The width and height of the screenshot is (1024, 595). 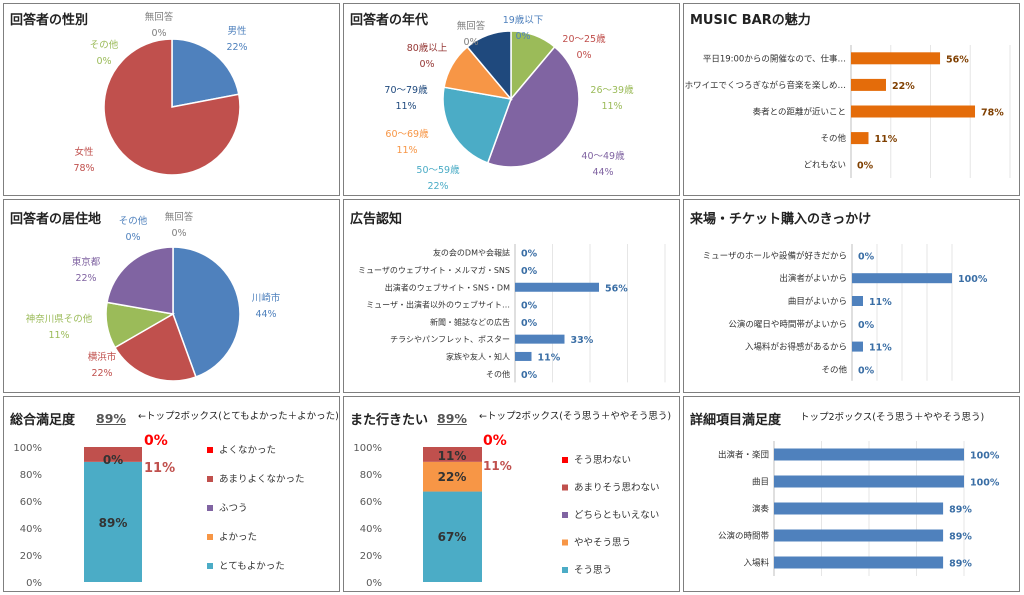 What do you see at coordinates (159, 17) in the screenshot?
I see `pie-label-name: 無回答` at bounding box center [159, 17].